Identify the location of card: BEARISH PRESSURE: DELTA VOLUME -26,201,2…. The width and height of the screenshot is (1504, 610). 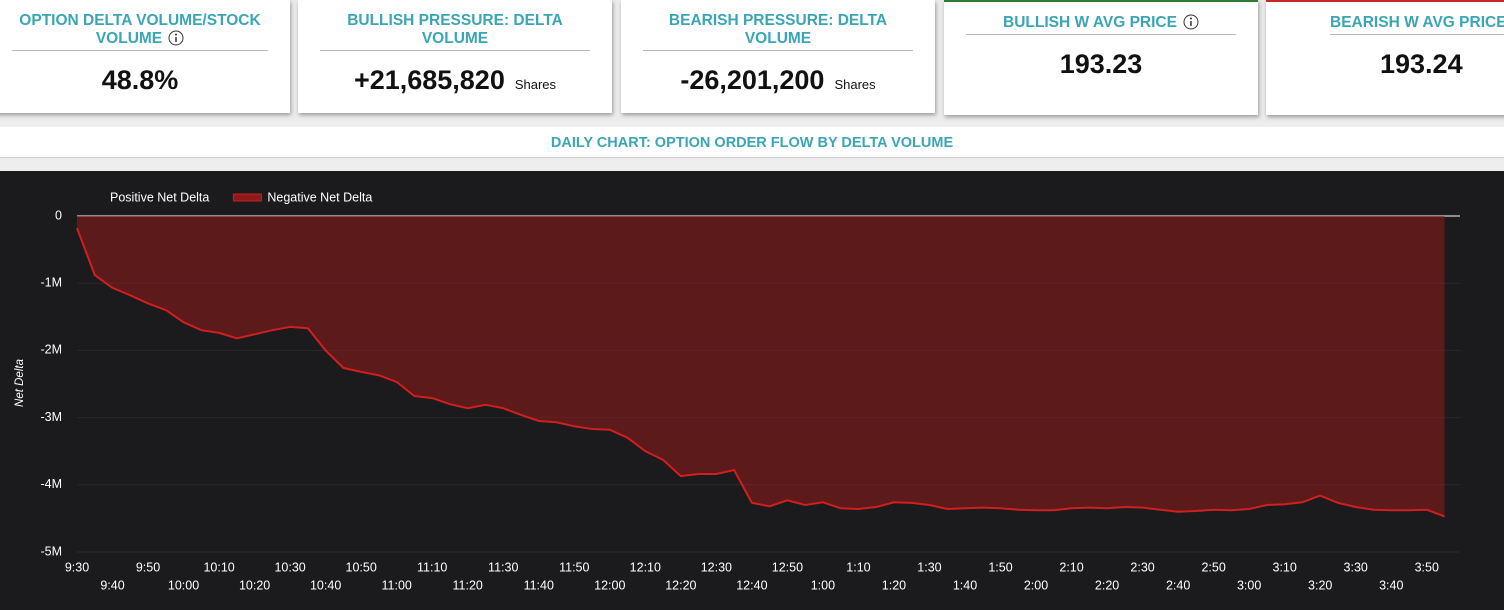
(778, 56).